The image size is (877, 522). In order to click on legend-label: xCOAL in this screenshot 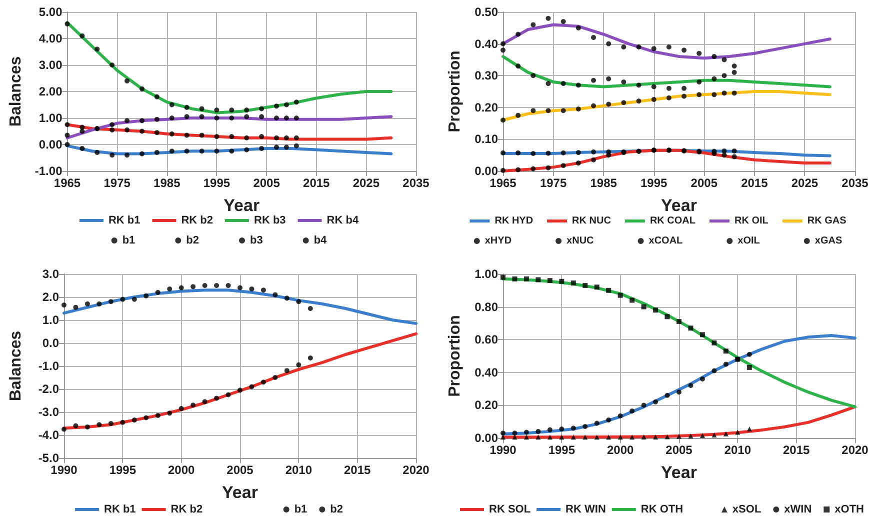, I will do `click(665, 241)`.